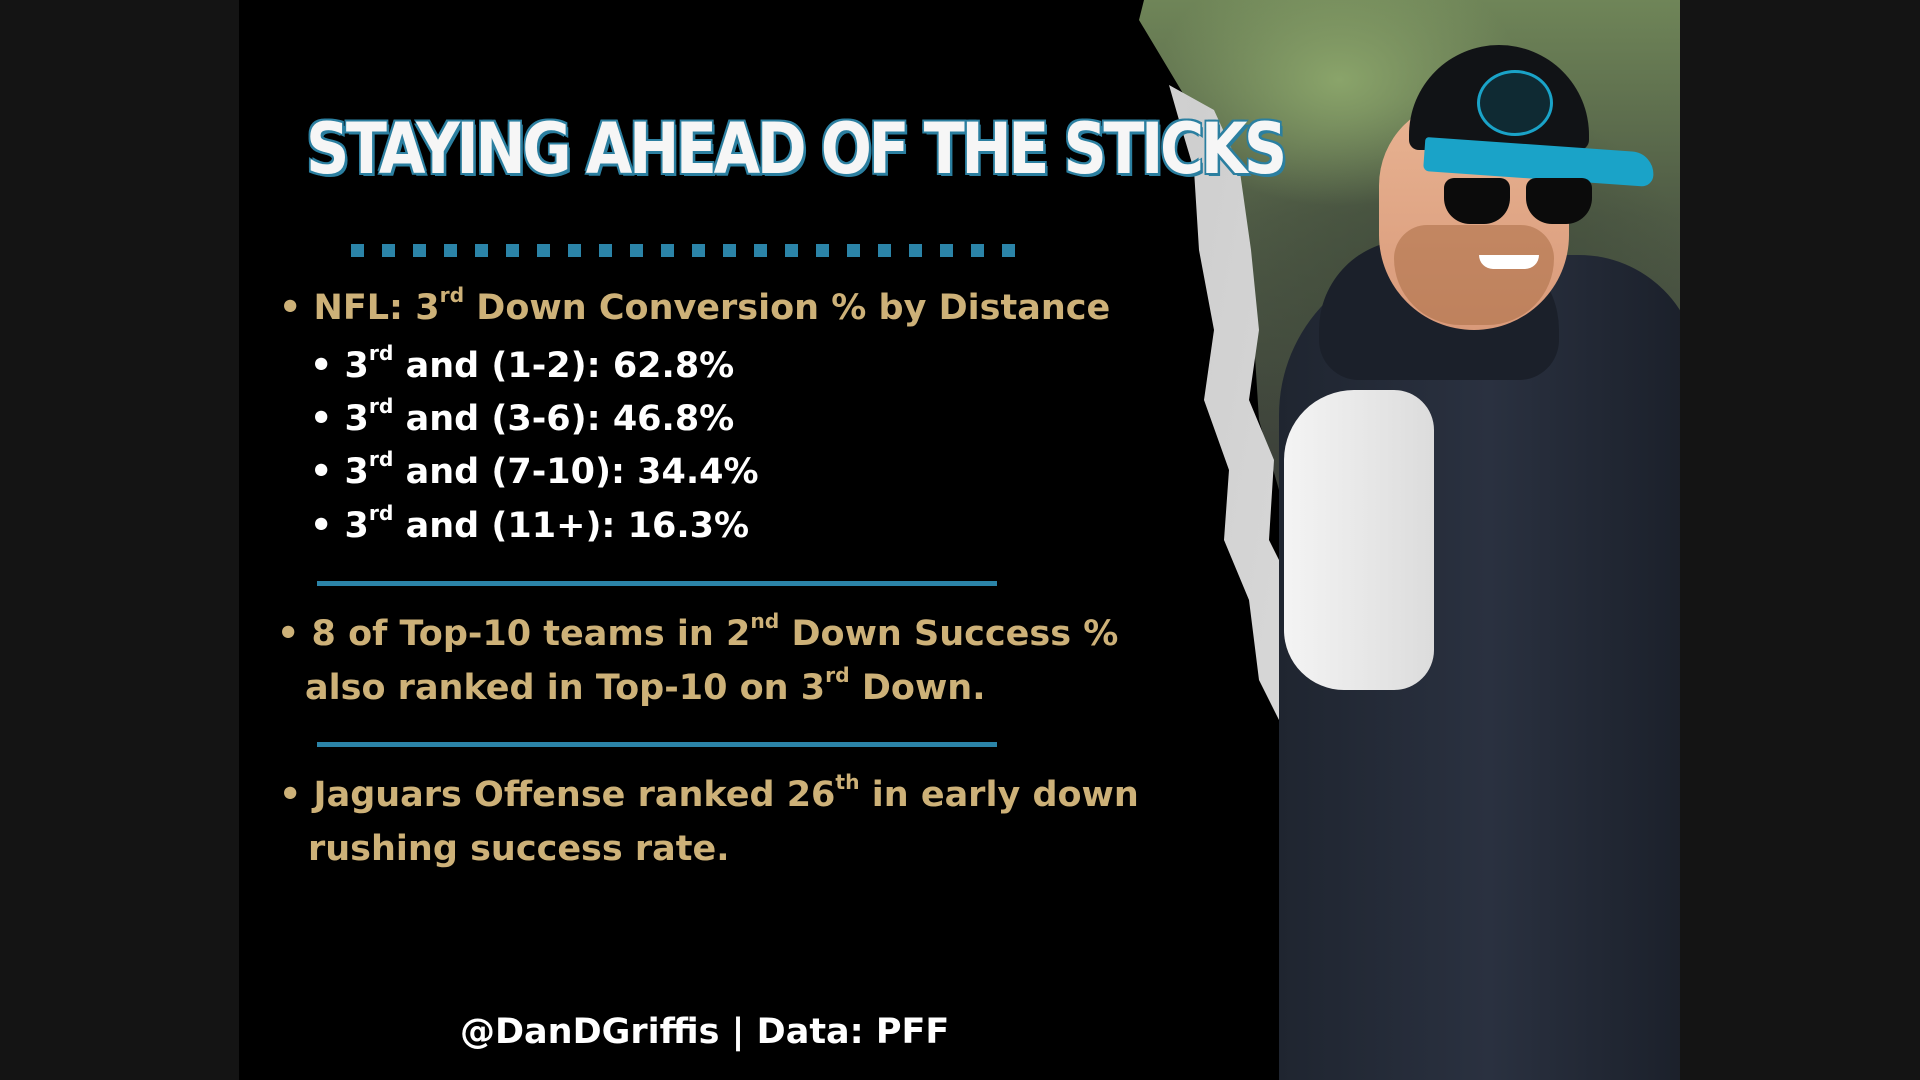  What do you see at coordinates (1359, 540) in the screenshot?
I see `coach-sleeve` at bounding box center [1359, 540].